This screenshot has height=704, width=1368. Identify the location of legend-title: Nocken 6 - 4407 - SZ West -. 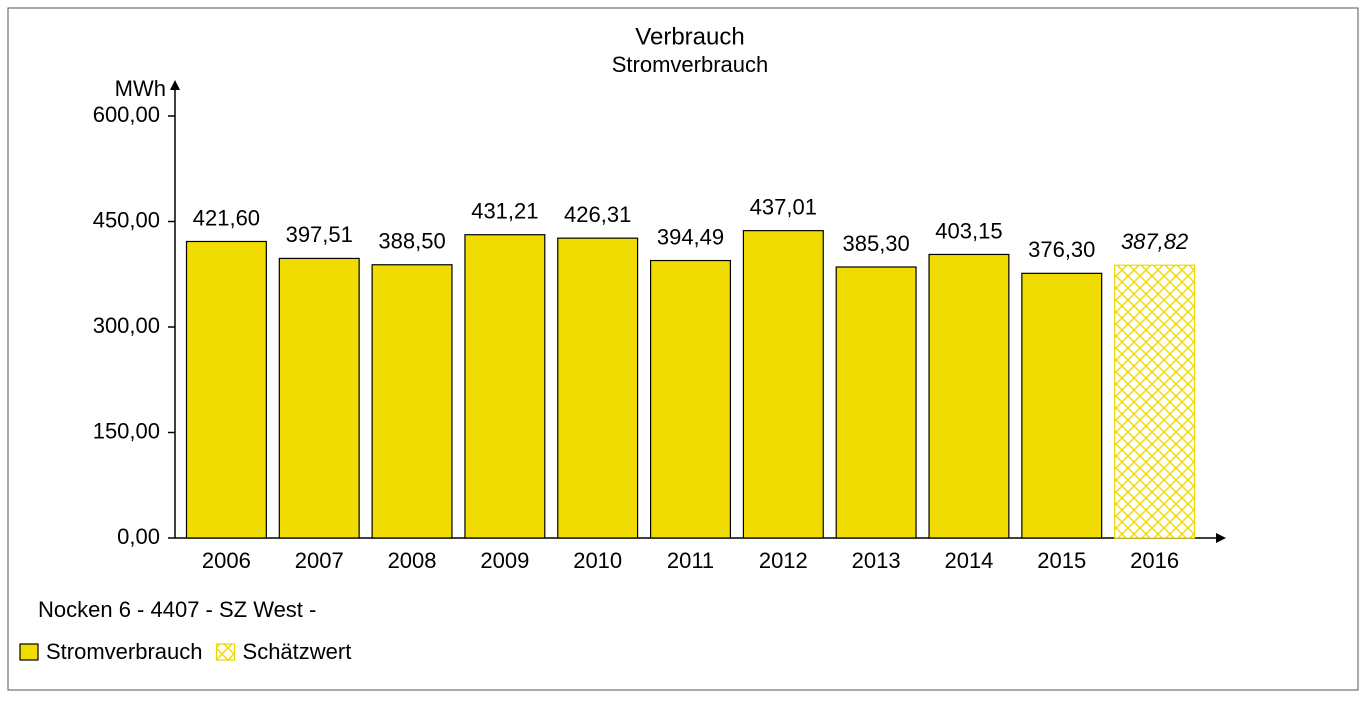
(177, 609).